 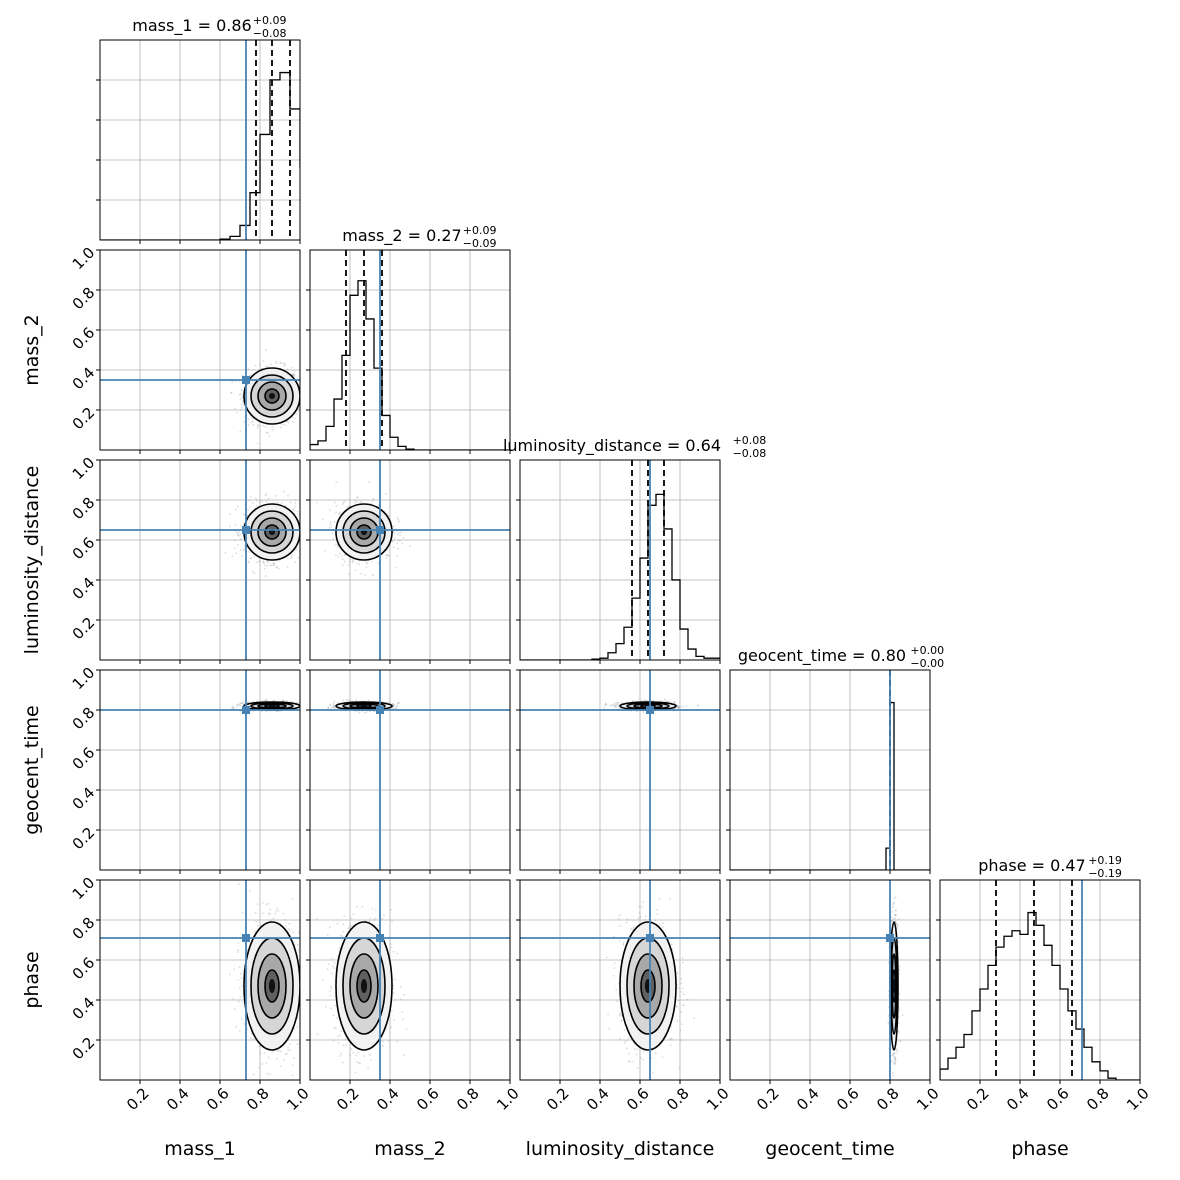 I want to click on y-tick-label: 0.2, so click(x=84, y=629).